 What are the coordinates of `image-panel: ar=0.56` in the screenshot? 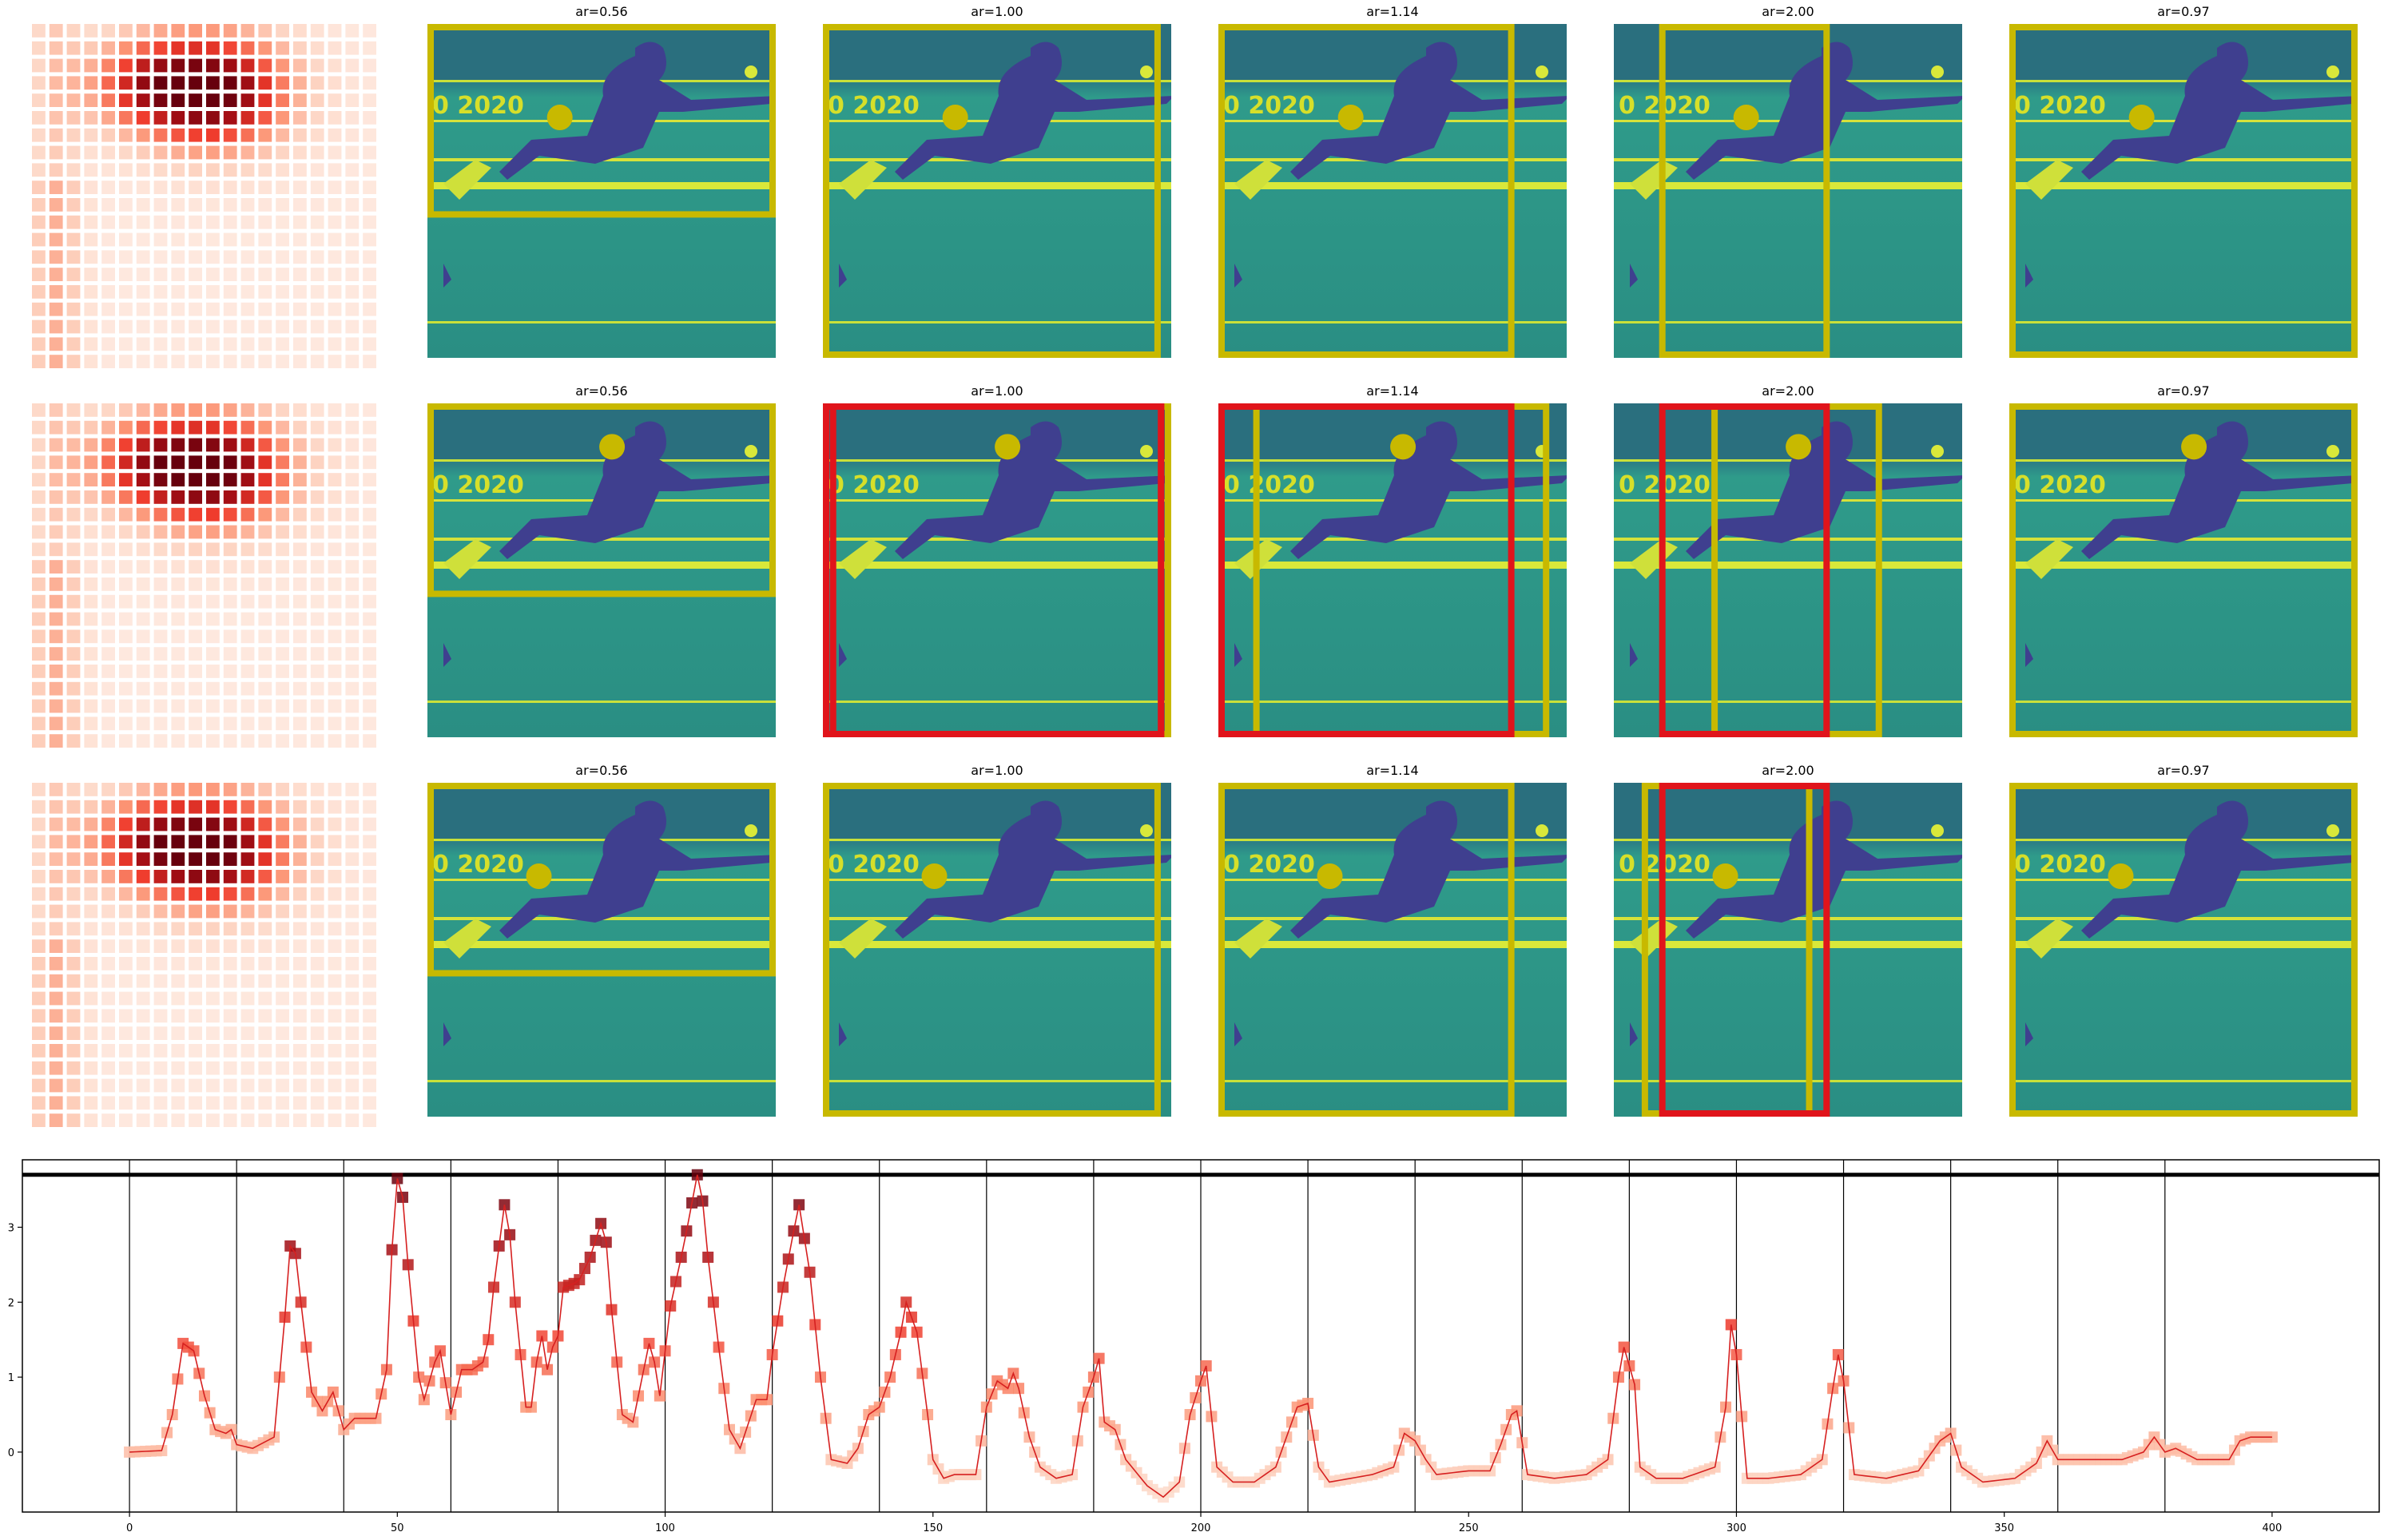 It's located at (601, 560).